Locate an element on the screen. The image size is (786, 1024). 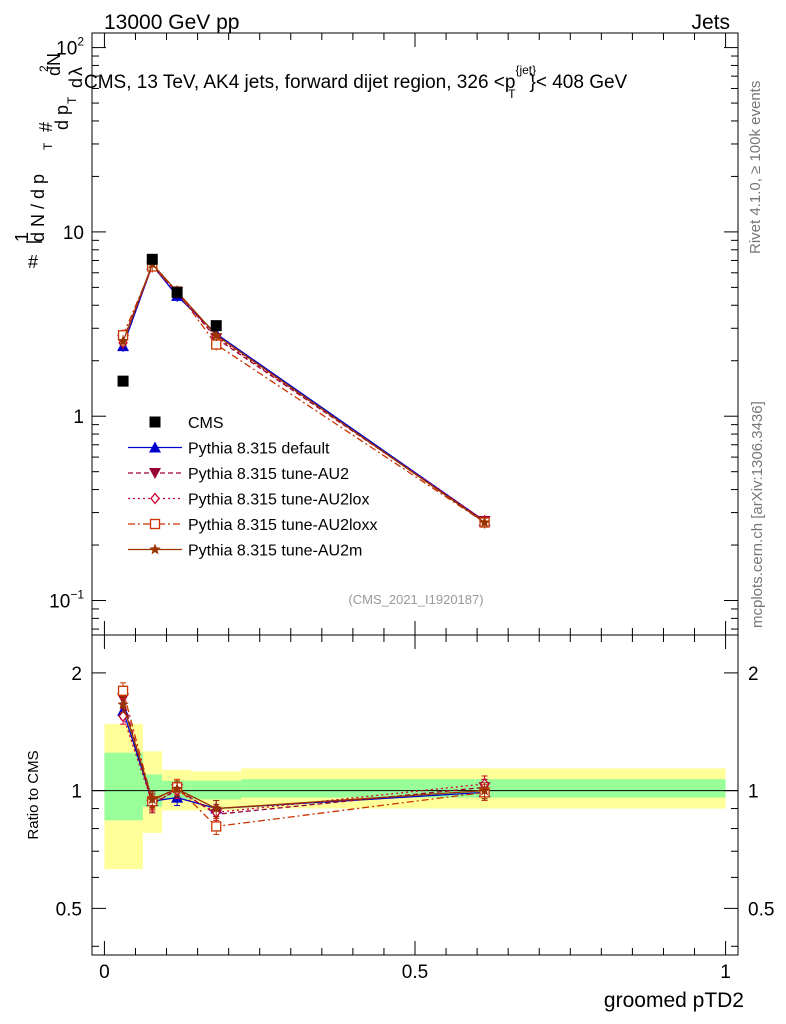
main-series-group is located at coordinates (304, 393).